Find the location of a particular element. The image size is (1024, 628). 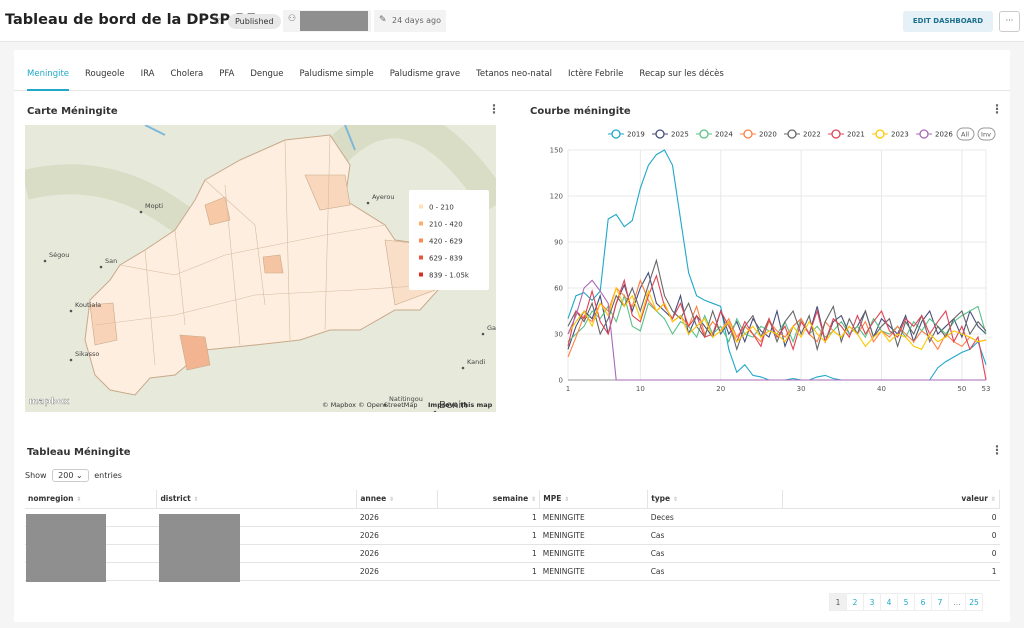

legend-label: 2025 is located at coordinates (680, 135).